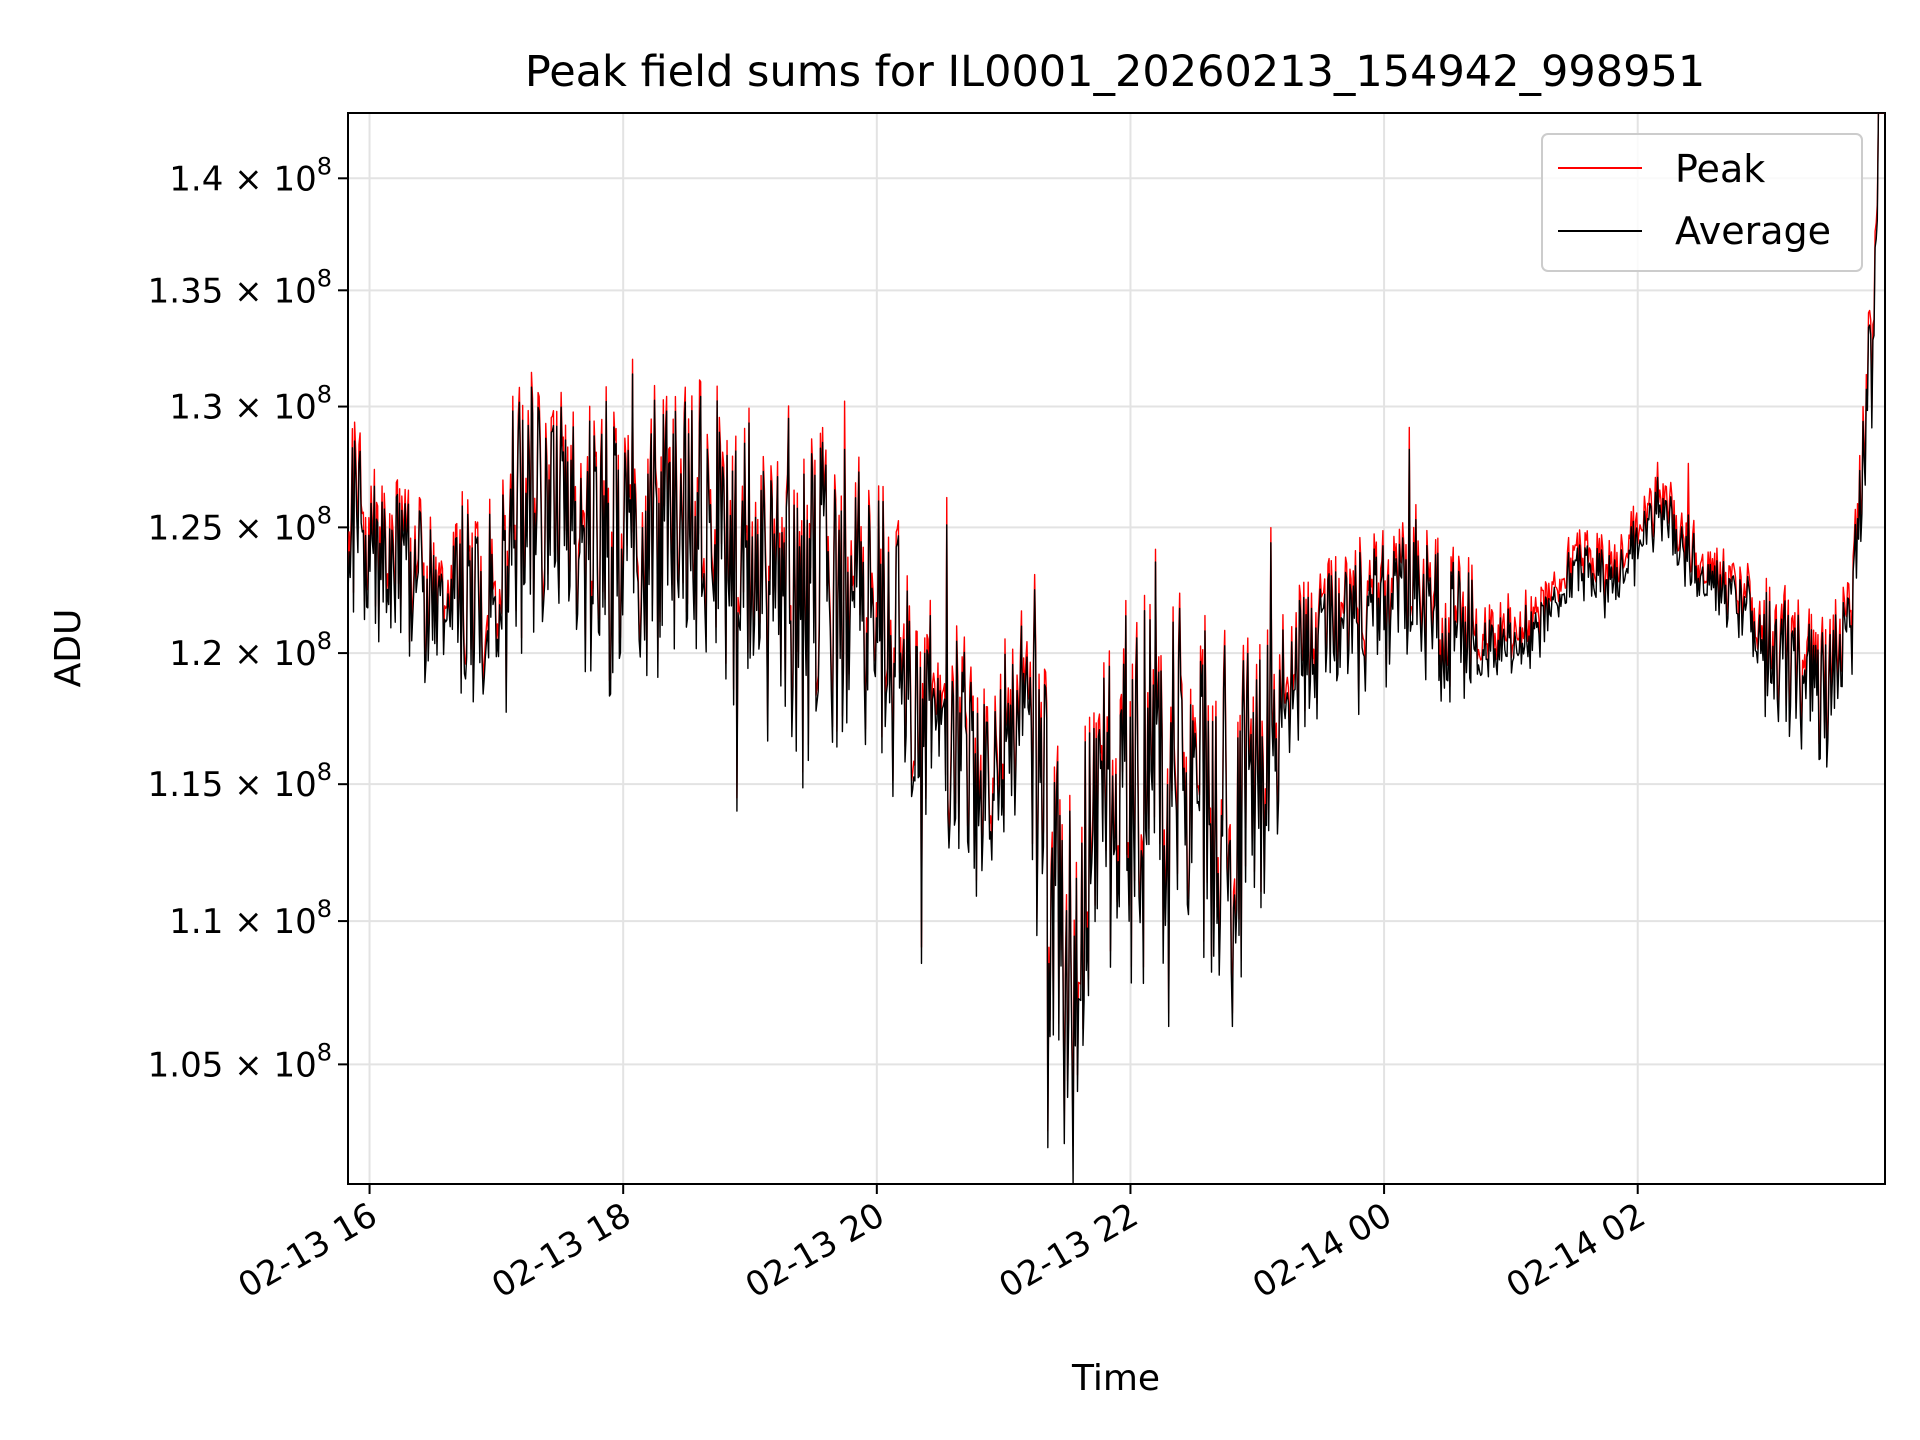  What do you see at coordinates (240, 524) in the screenshot?
I see `y-tick-label-4: 1.25 × 108` at bounding box center [240, 524].